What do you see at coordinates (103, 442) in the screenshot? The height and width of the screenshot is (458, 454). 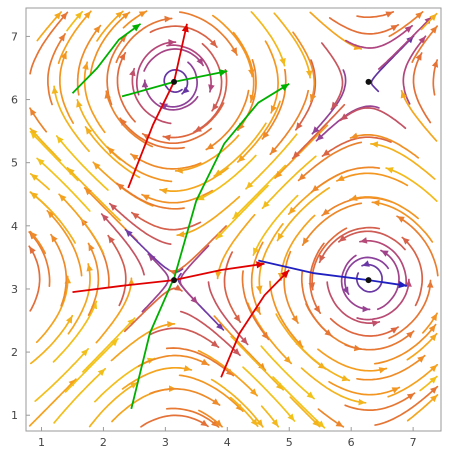 I see `x-tick-label: 2` at bounding box center [103, 442].